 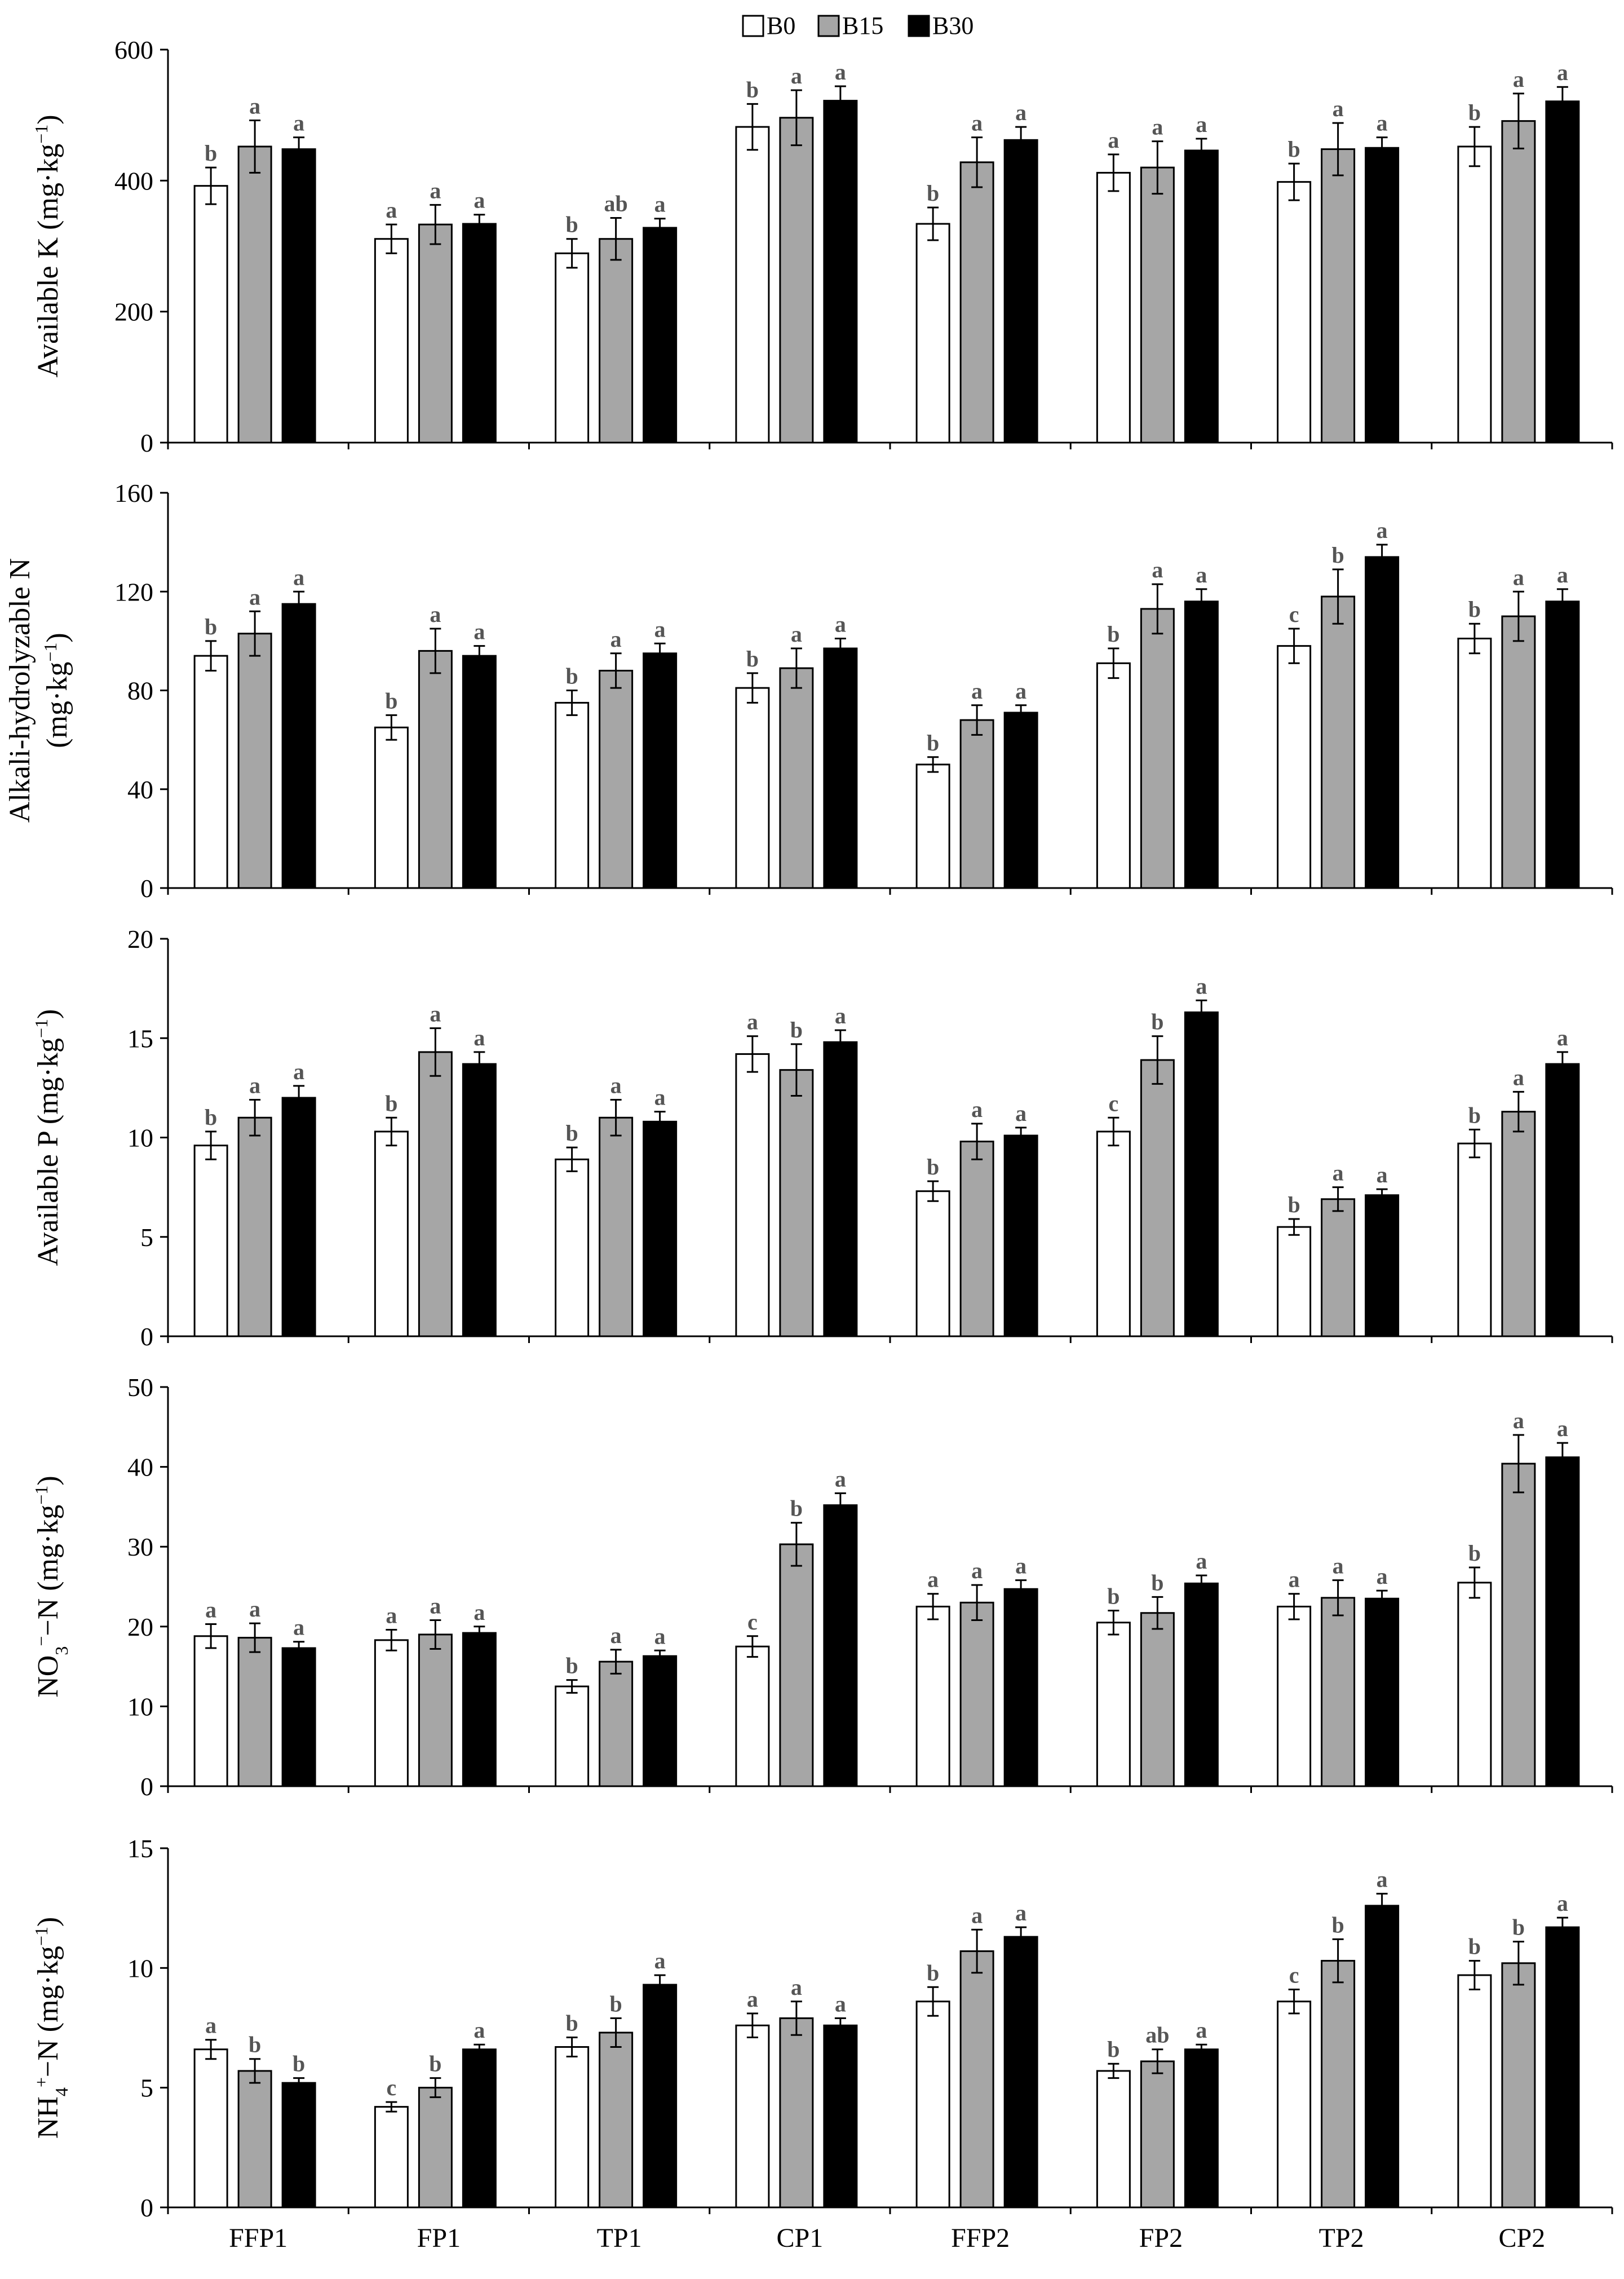 I want to click on bar-tp1-b15, so click(x=616, y=779).